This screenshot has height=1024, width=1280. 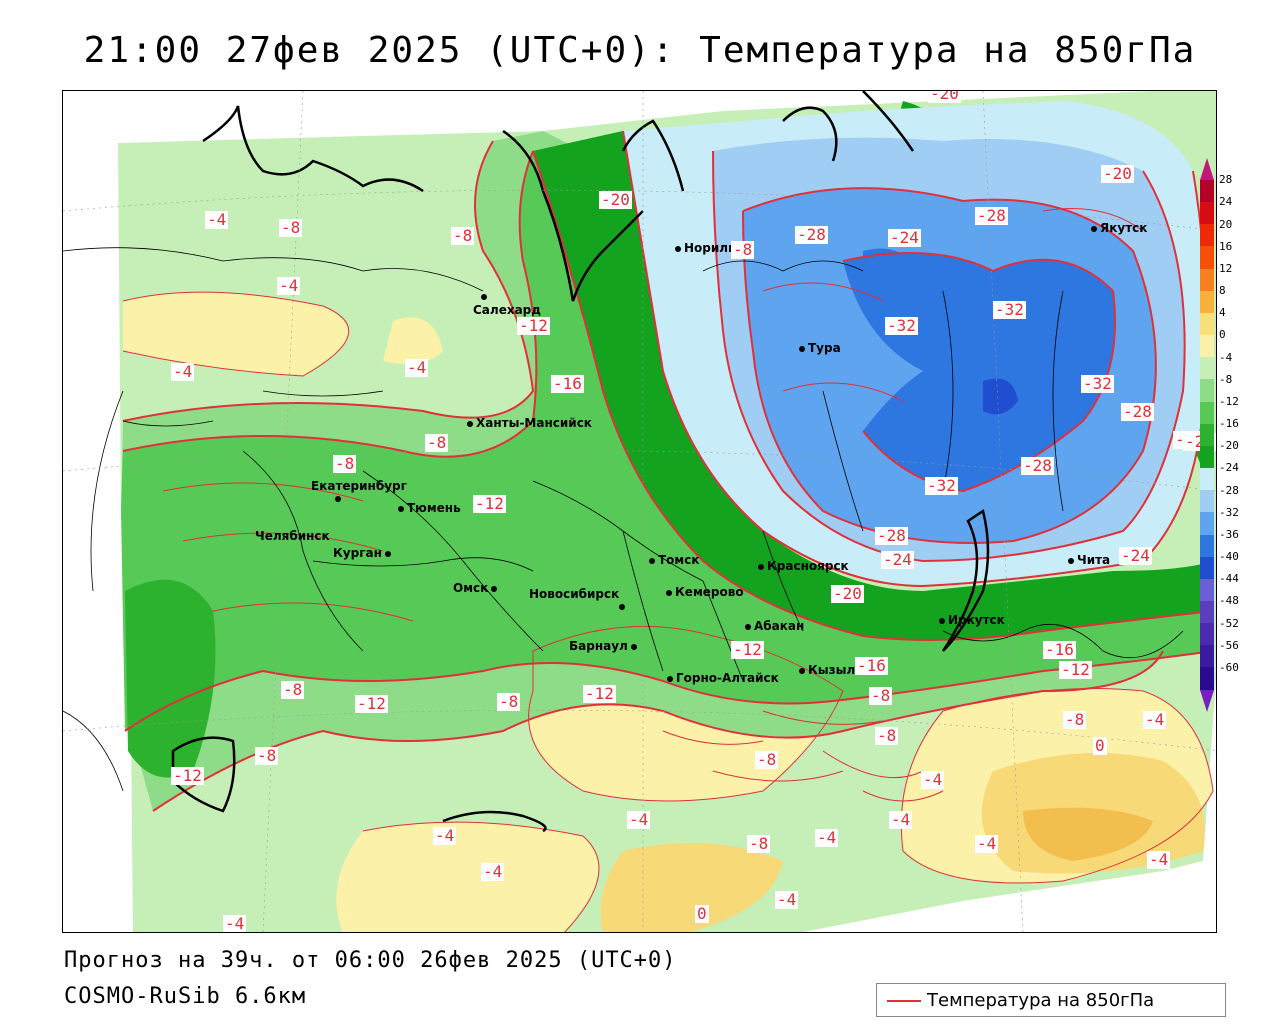 I want to click on scale-tick-label: 12, so click(x=1226, y=268).